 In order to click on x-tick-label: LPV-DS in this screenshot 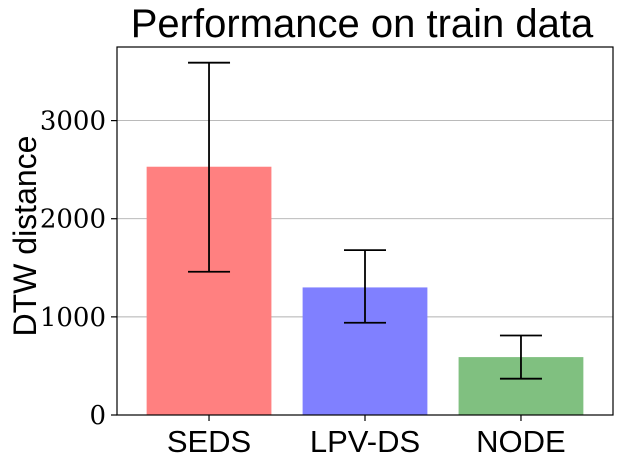, I will do `click(365, 441)`.